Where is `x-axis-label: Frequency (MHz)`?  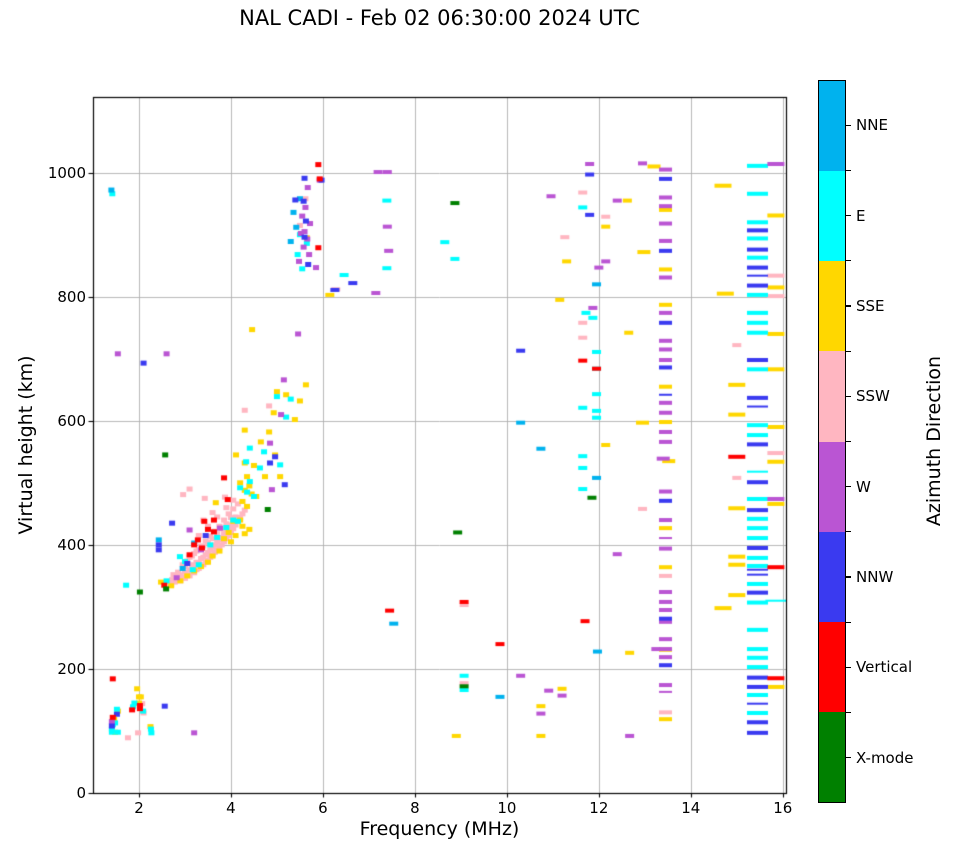 x-axis-label: Frequency (MHz) is located at coordinates (439, 829).